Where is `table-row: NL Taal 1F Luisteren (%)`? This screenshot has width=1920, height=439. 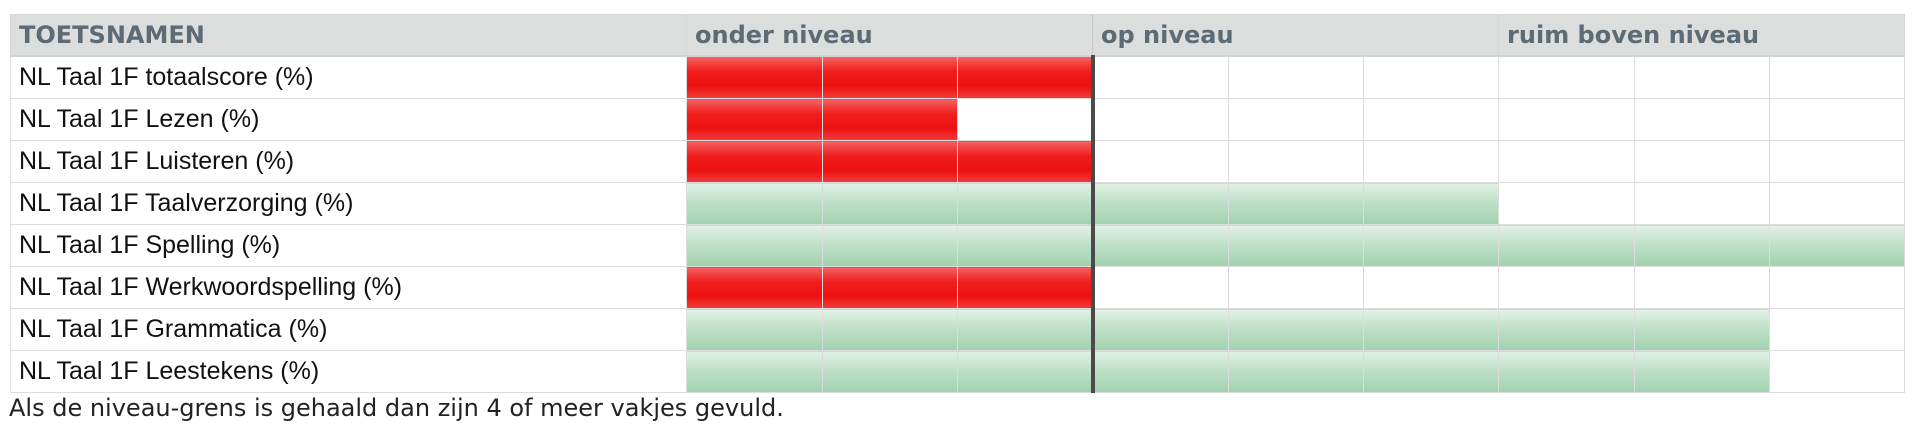 table-row: NL Taal 1F Luisteren (%) is located at coordinates (958, 161).